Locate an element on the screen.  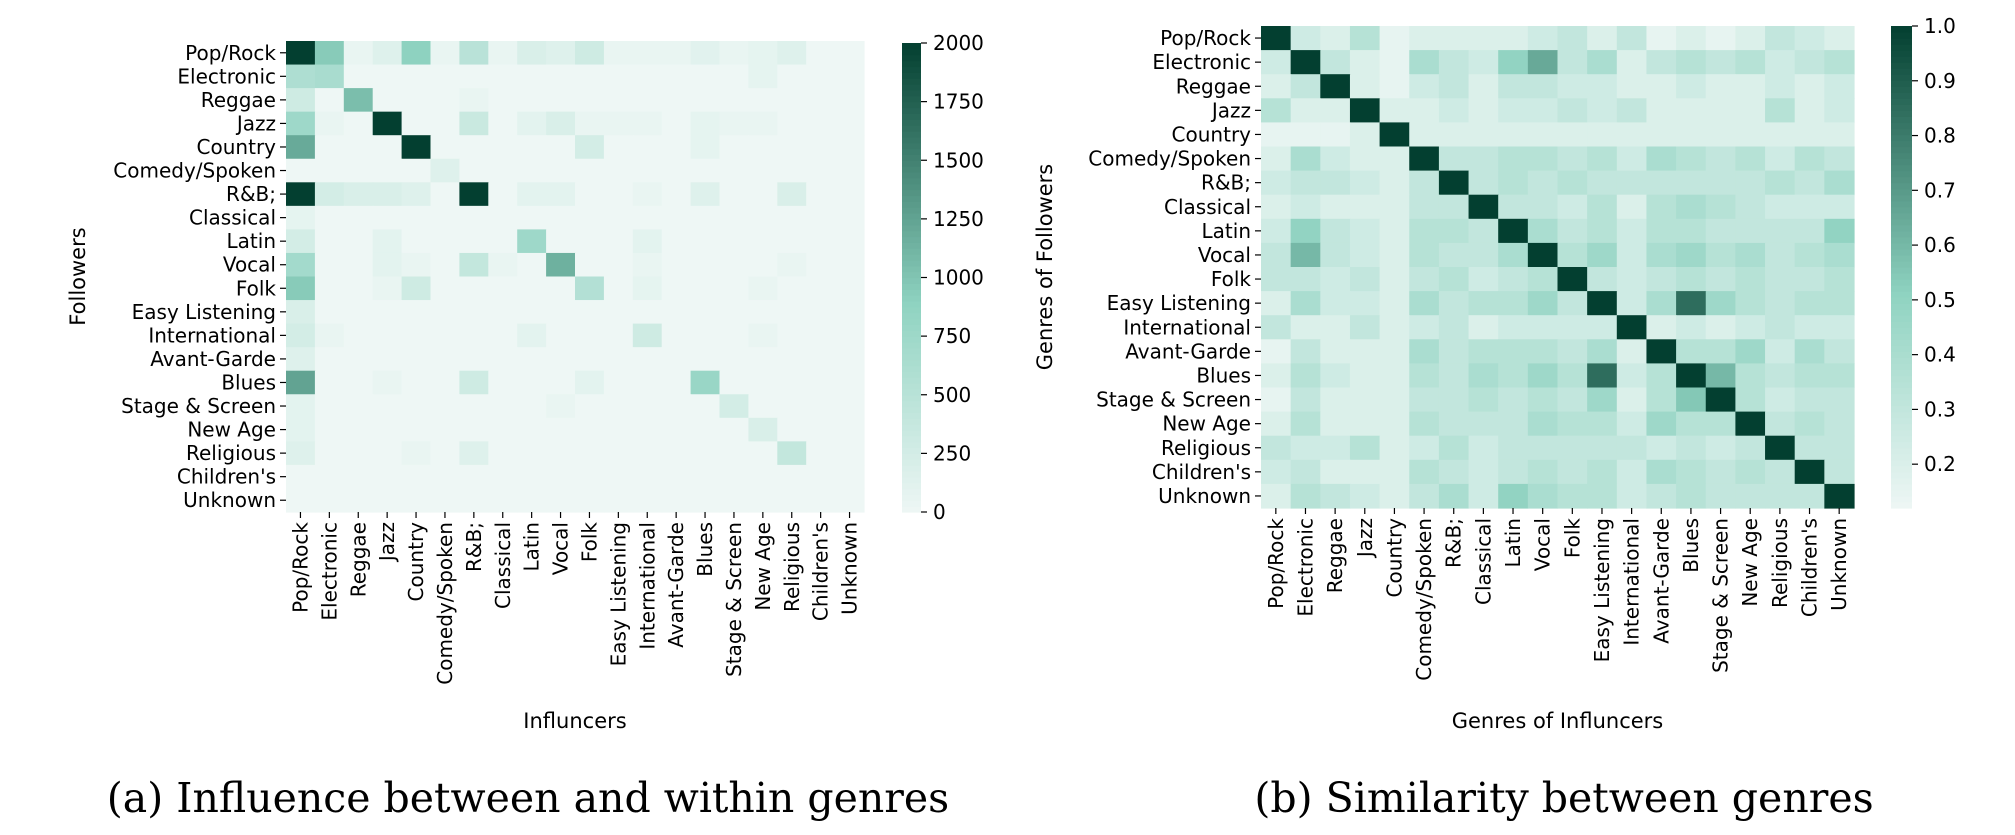
y-axis-label: Followers is located at coordinates (78, 276).